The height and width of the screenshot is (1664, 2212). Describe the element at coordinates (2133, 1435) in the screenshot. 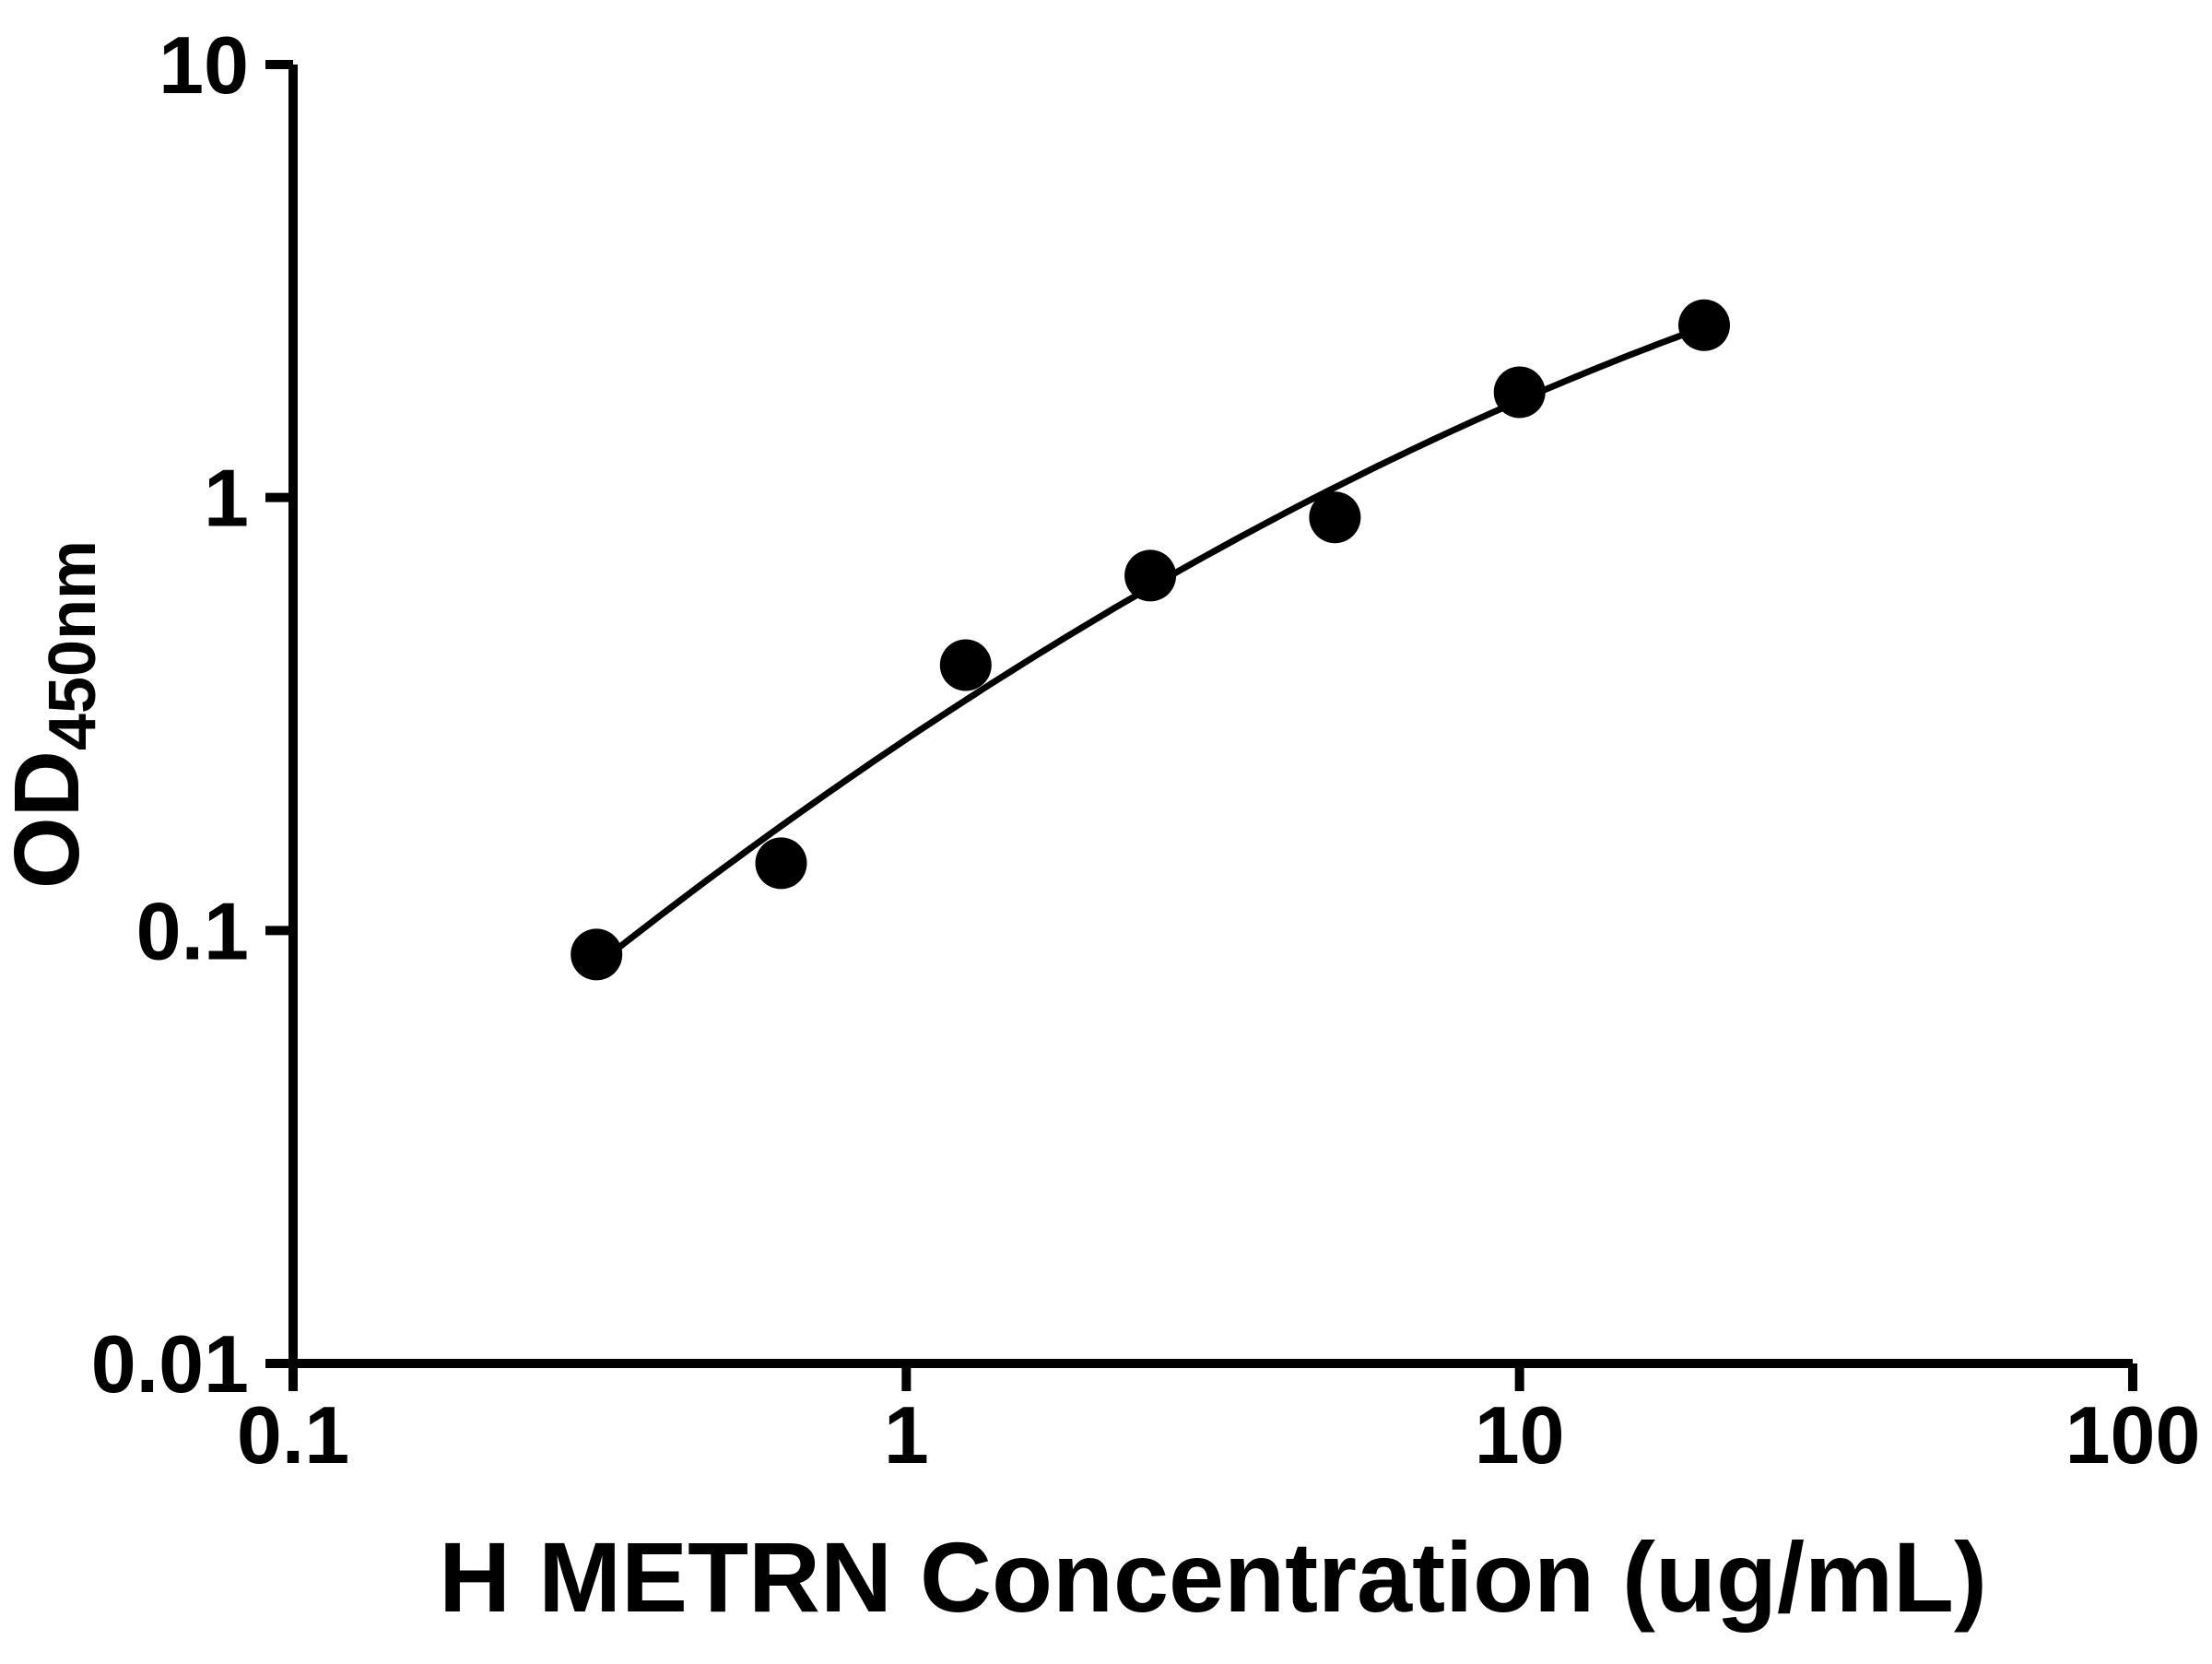

I see `x-tick-label: 100` at that location.